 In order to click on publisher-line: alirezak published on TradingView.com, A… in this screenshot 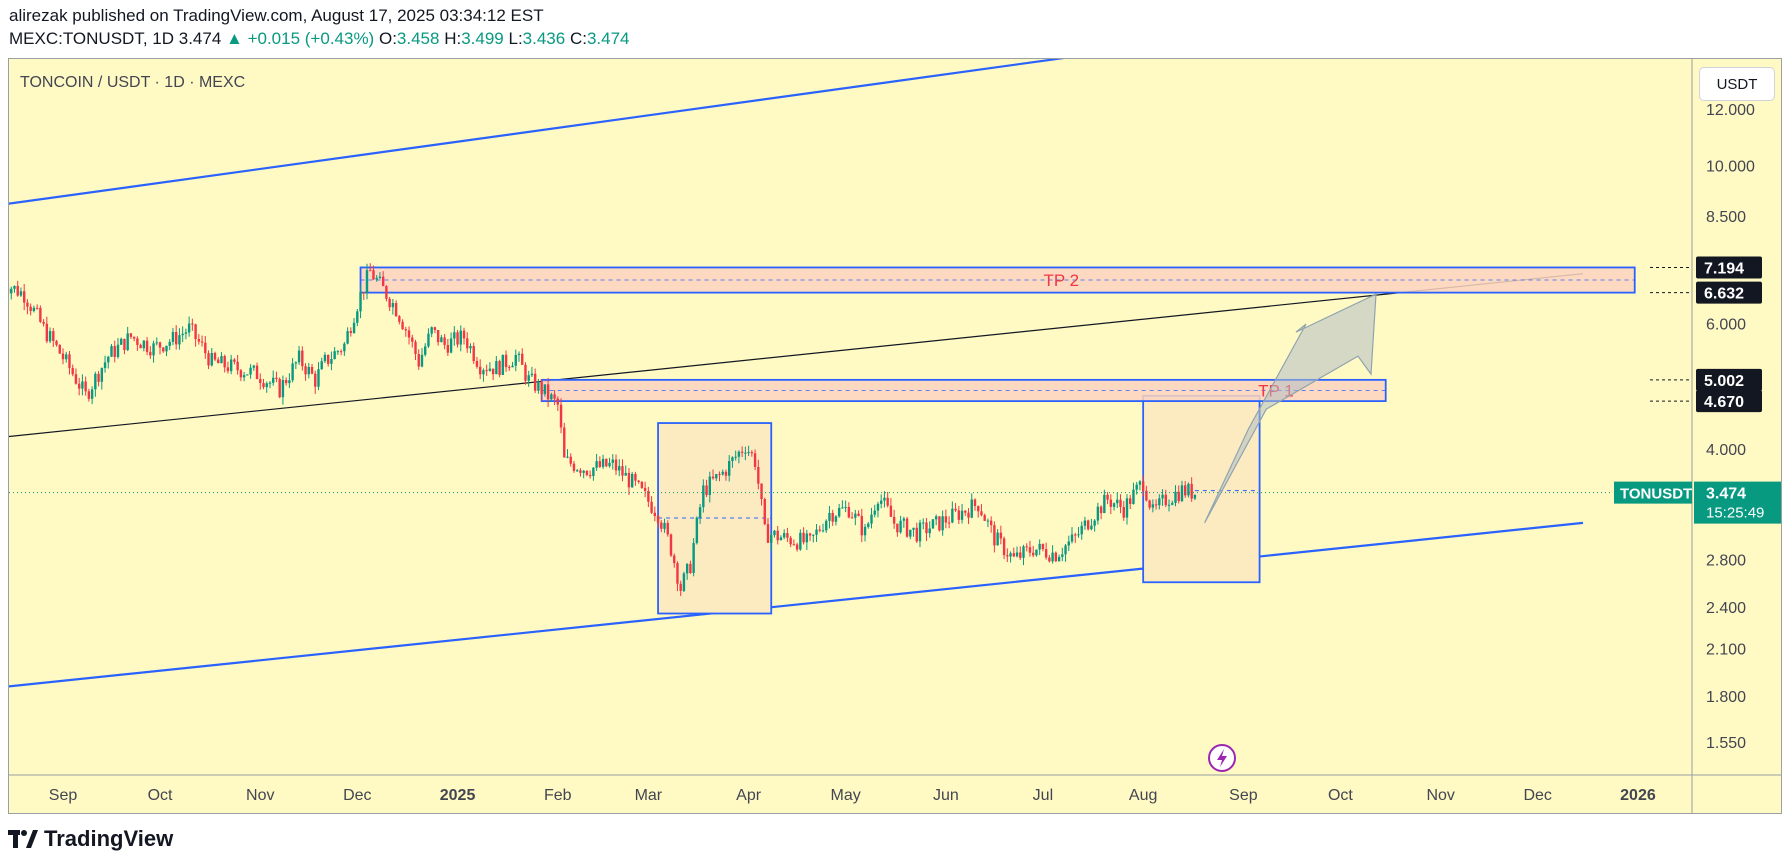, I will do `click(276, 15)`.